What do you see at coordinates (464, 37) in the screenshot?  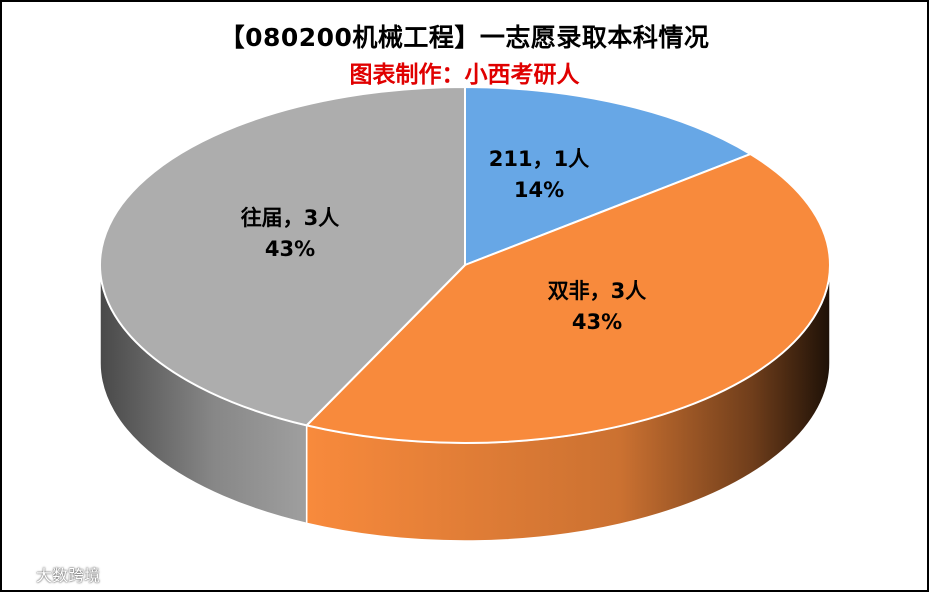 I see `chart-title: 【080200机械工程】一志愿录取本科情况` at bounding box center [464, 37].